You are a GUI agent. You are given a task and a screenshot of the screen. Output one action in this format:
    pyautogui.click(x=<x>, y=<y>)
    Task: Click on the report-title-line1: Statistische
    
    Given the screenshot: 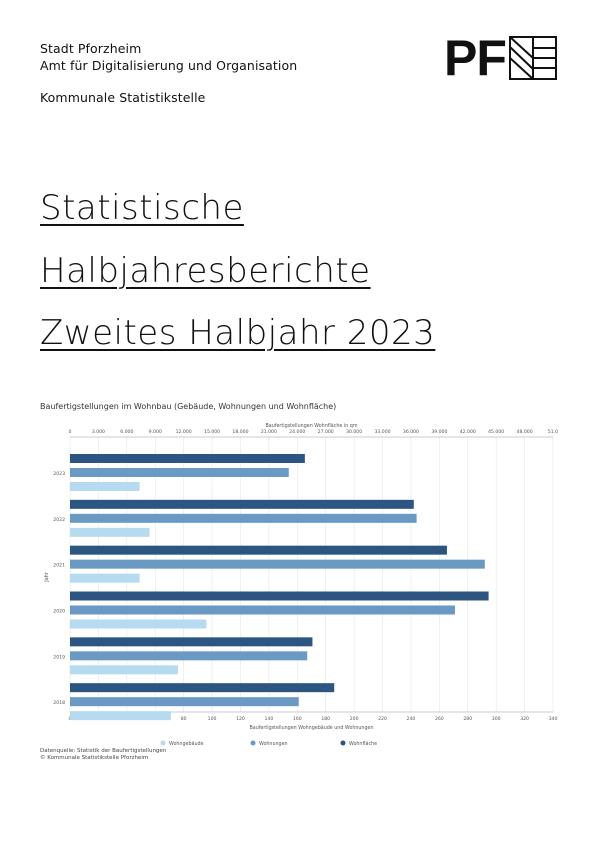 What is the action you would take?
    pyautogui.click(x=142, y=208)
    